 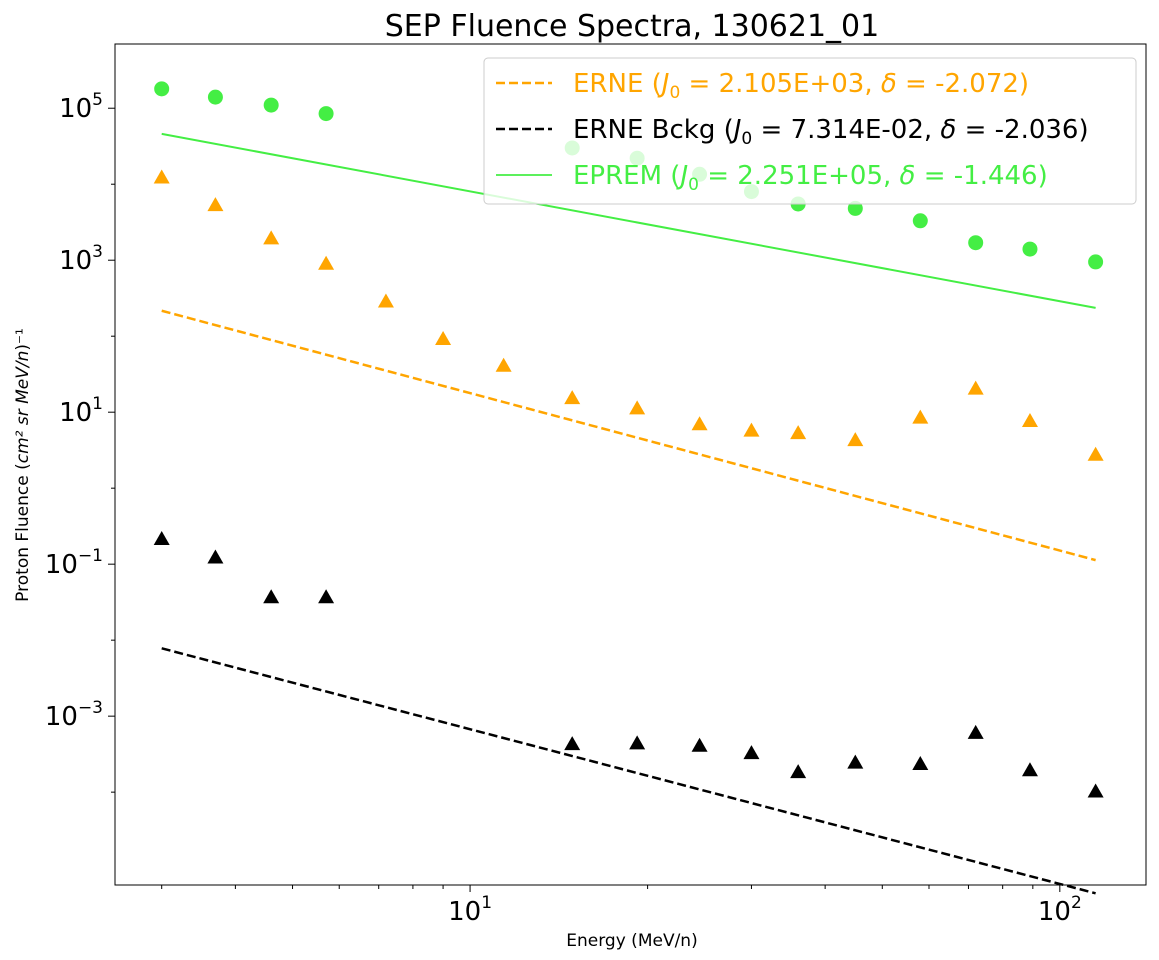 I want to click on y-axis-label-suffix: )⁻¹, so click(x=23, y=339).